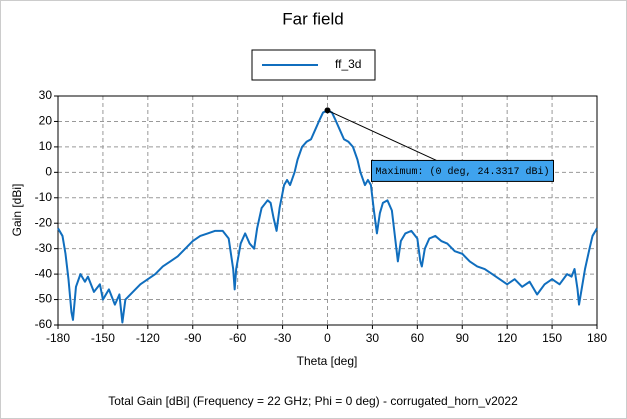  I want to click on x-tick-label: -150, so click(103, 338).